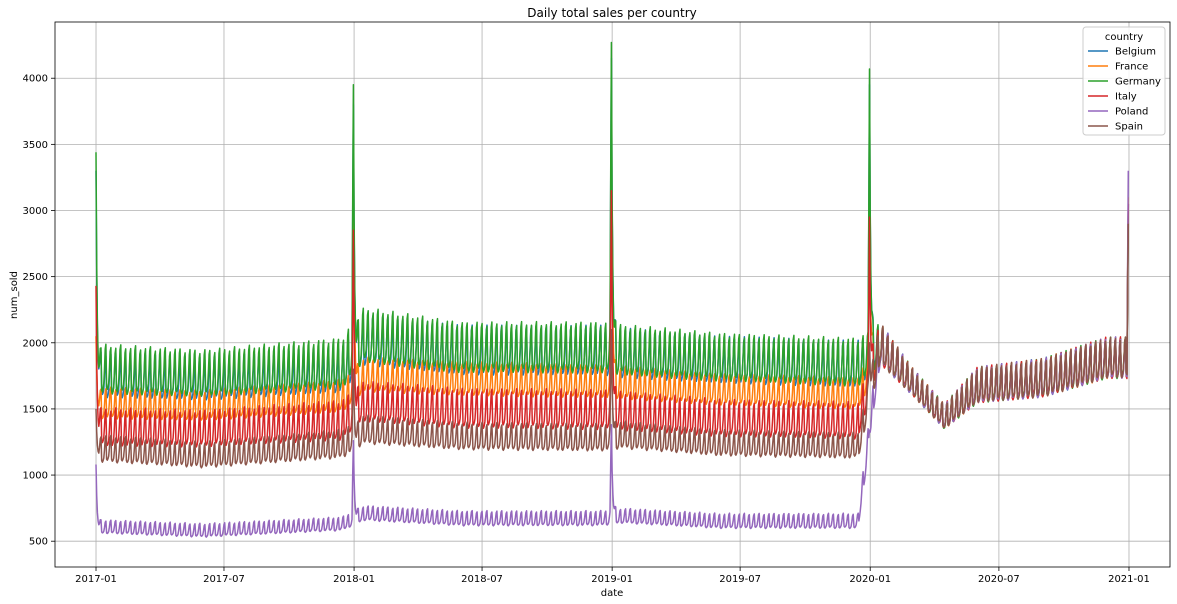  Describe the element at coordinates (35, 79) in the screenshot. I see `y-tick-label: 4000` at that location.